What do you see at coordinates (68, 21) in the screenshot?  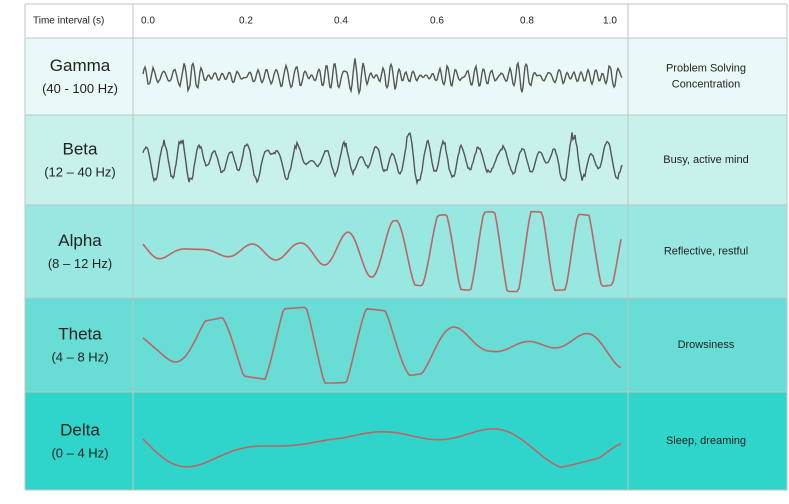 I see `header-title: Time interval (s)` at bounding box center [68, 21].